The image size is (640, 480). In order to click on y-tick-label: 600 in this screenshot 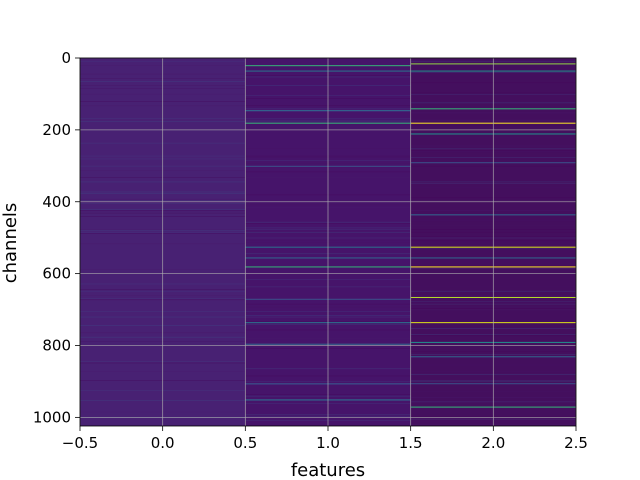, I will do `click(56, 274)`.